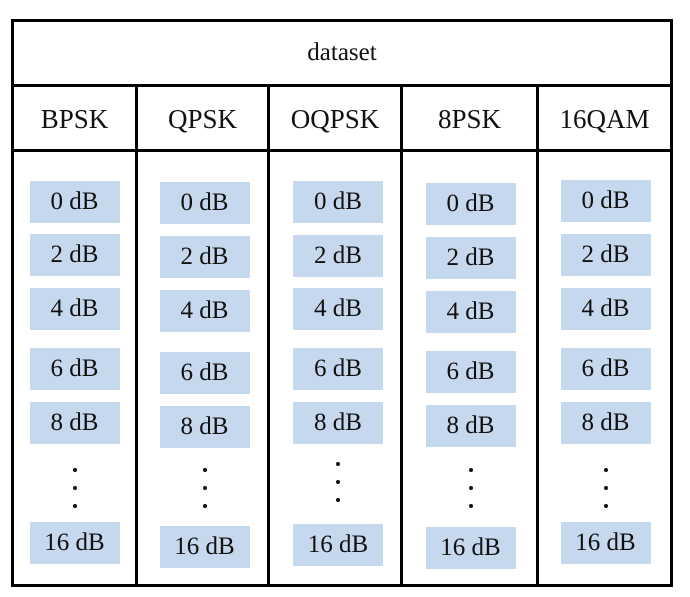 Image resolution: width=690 pixels, height=597 pixels. I want to click on column-header: 8PSK, so click(469, 118).